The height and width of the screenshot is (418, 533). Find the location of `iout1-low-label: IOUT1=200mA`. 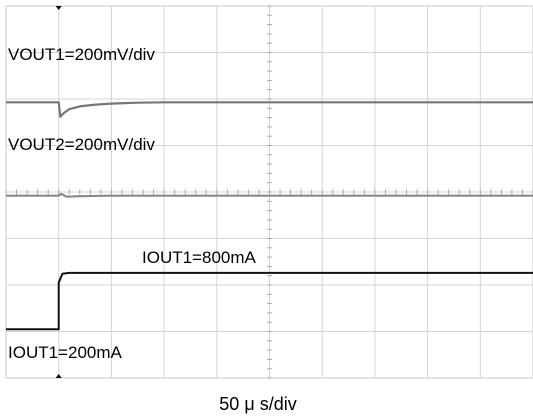

iout1-low-label: IOUT1=200mA is located at coordinates (65, 352).